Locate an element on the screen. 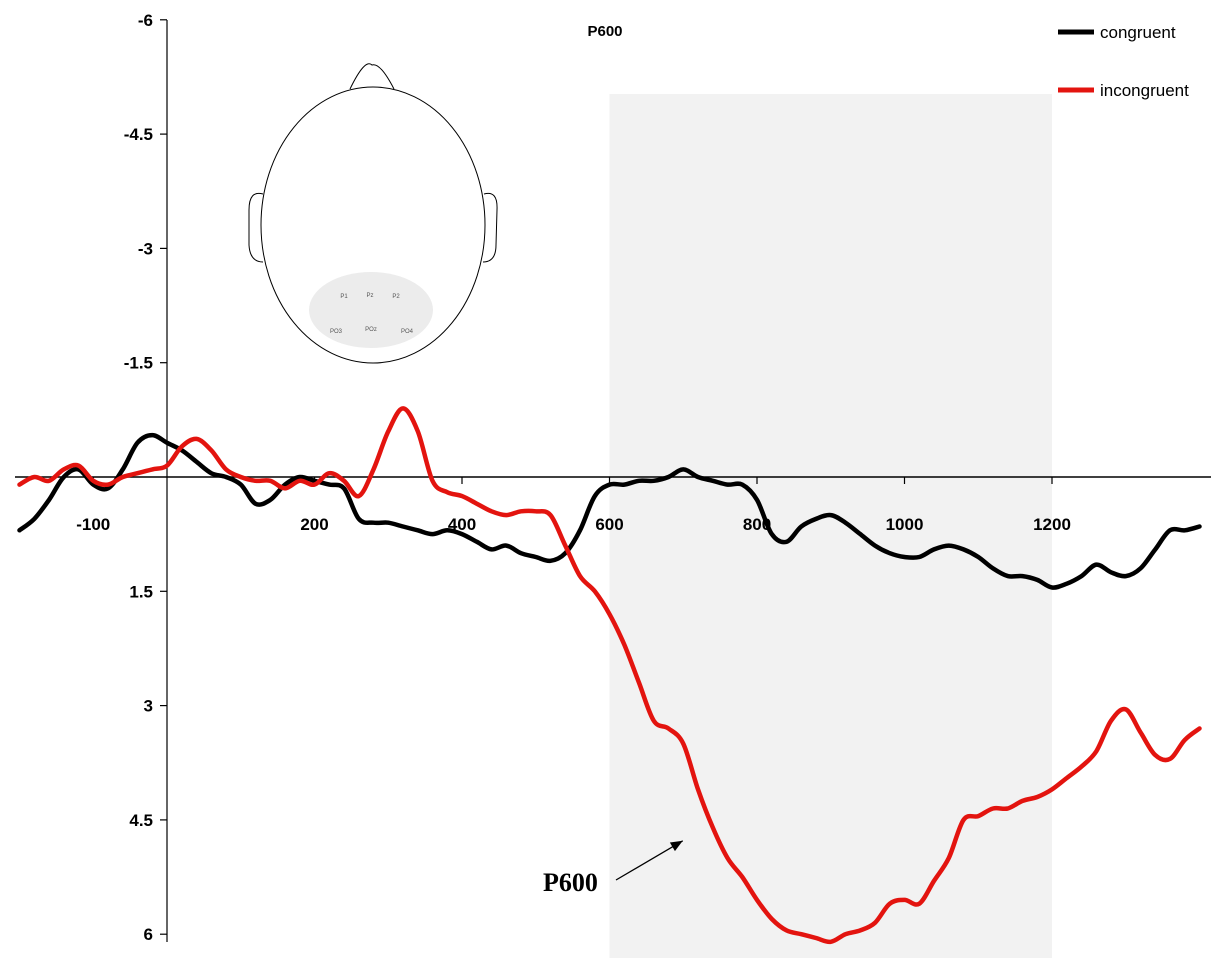 The height and width of the screenshot is (958, 1213). y-tick-label: -1.5 is located at coordinates (138, 363).